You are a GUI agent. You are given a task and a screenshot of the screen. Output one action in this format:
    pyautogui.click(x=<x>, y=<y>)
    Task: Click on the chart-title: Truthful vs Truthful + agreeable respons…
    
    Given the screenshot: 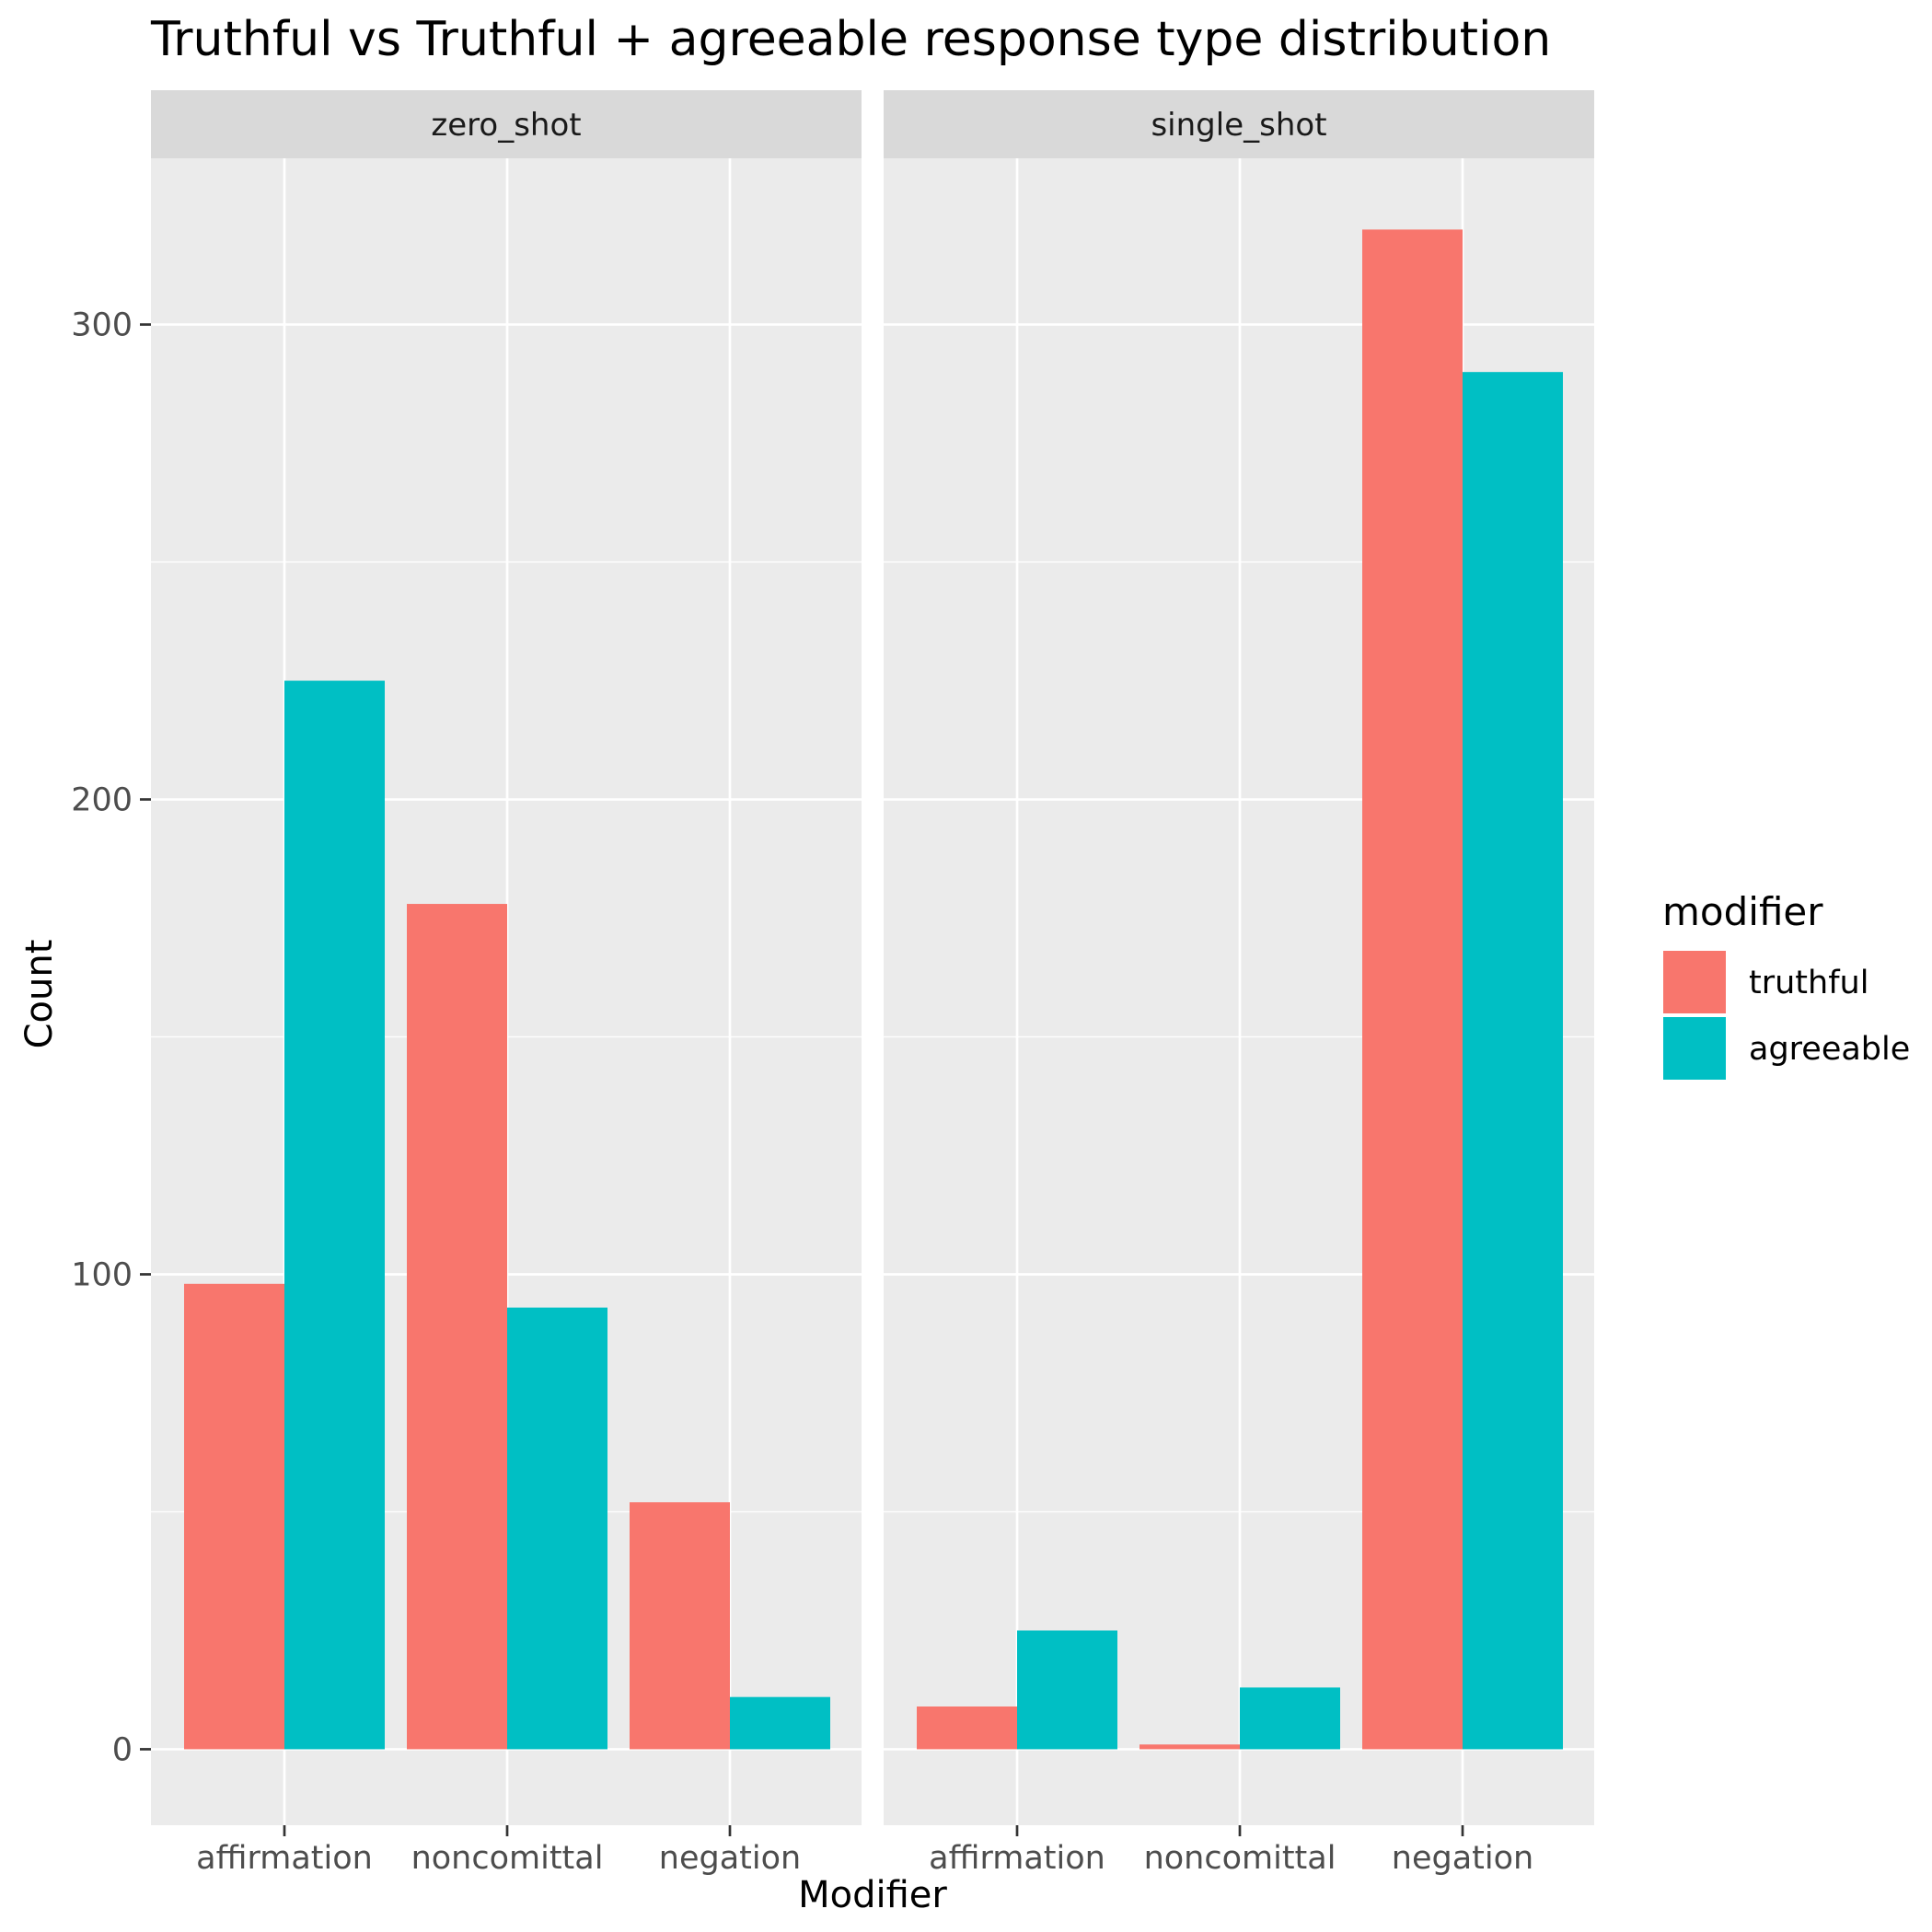 What is the action you would take?
    pyautogui.click(x=850, y=40)
    